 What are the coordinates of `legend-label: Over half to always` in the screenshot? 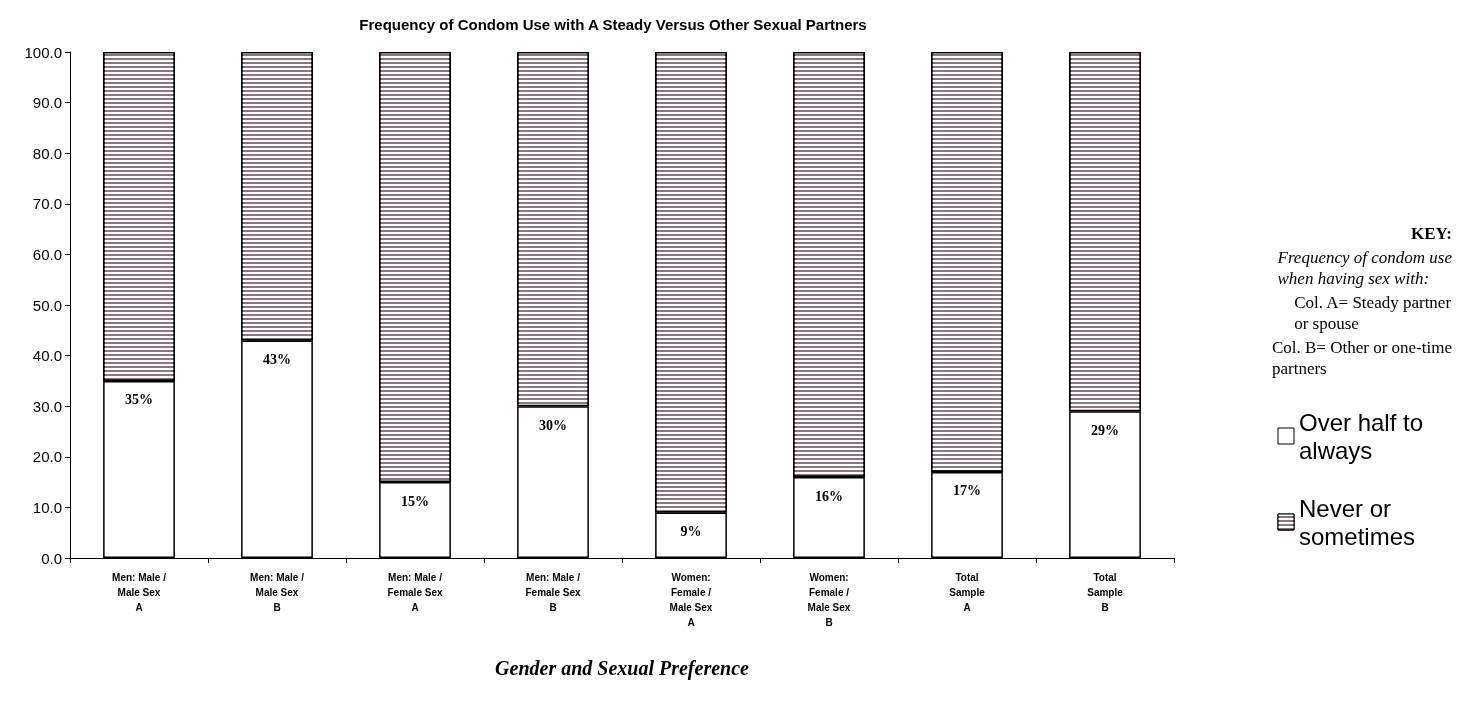 It's located at (1364, 436).